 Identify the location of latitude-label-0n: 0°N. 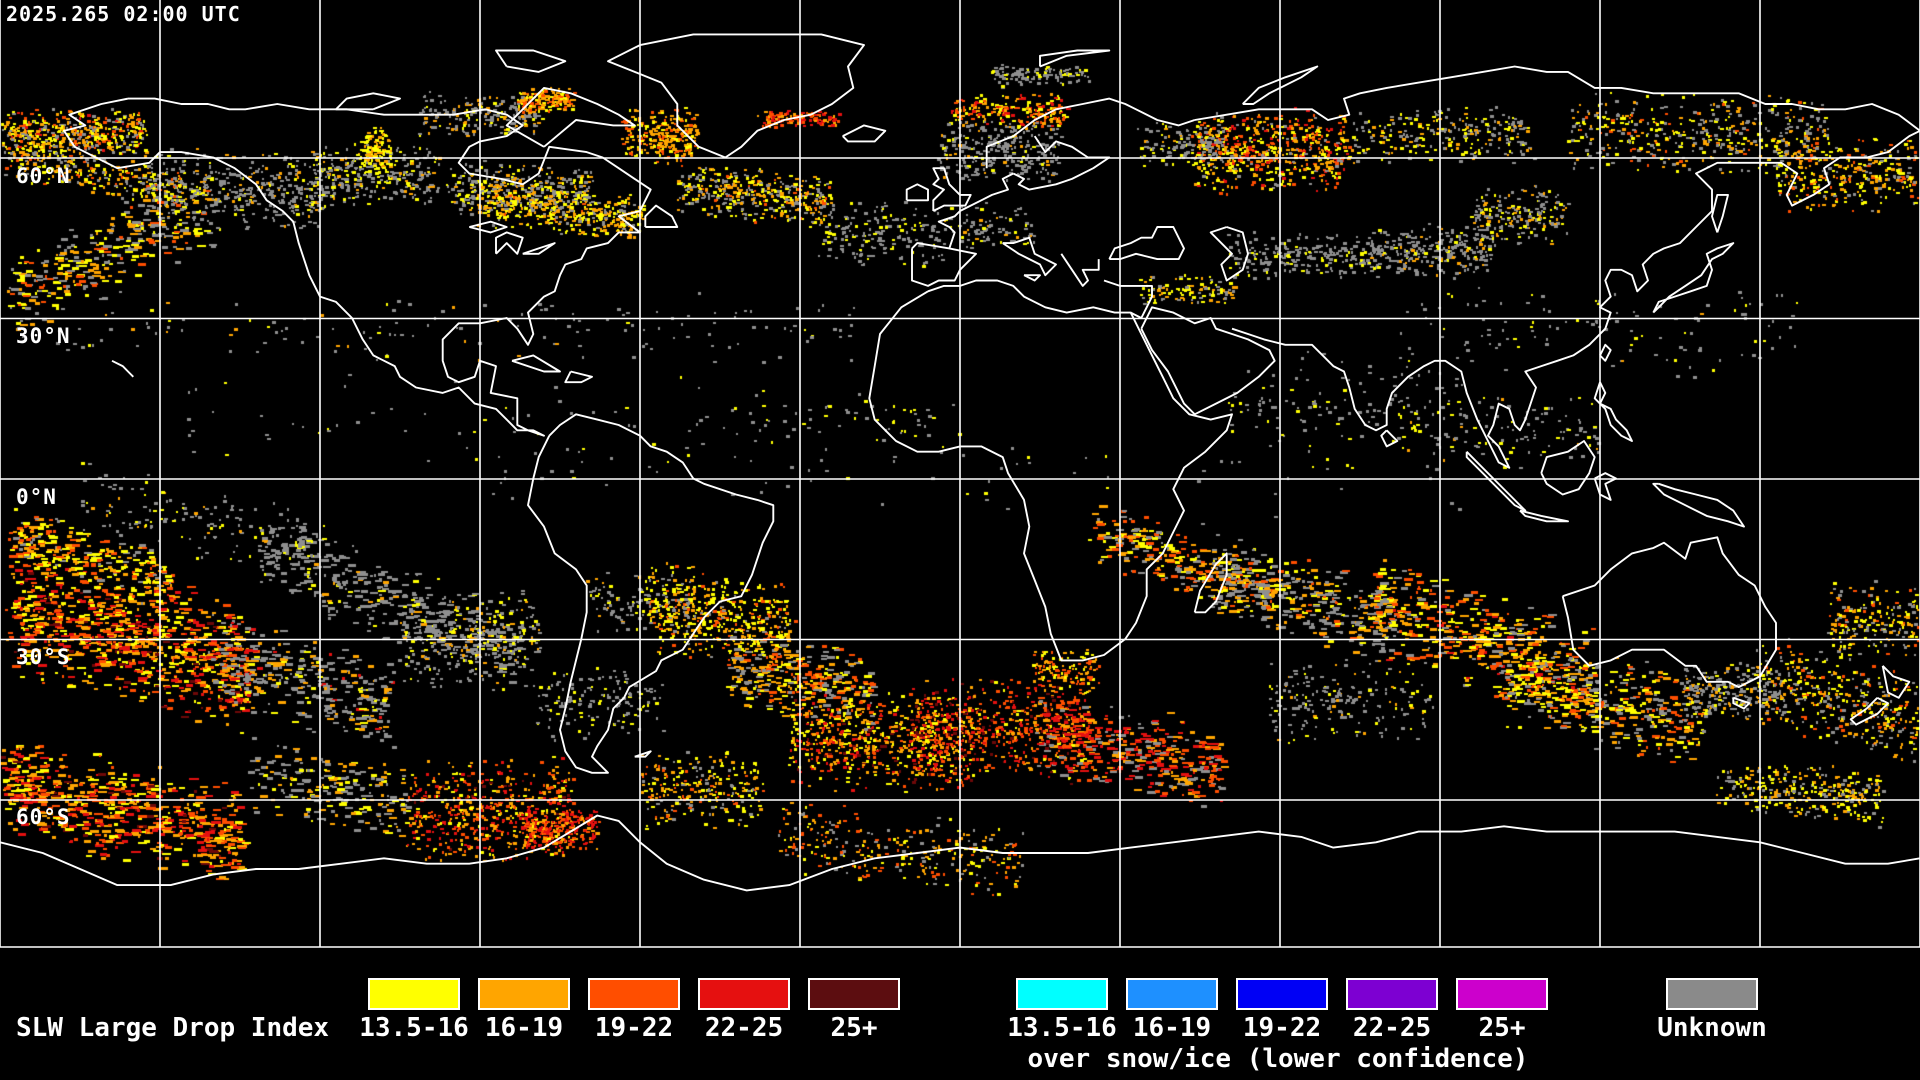
(36, 497).